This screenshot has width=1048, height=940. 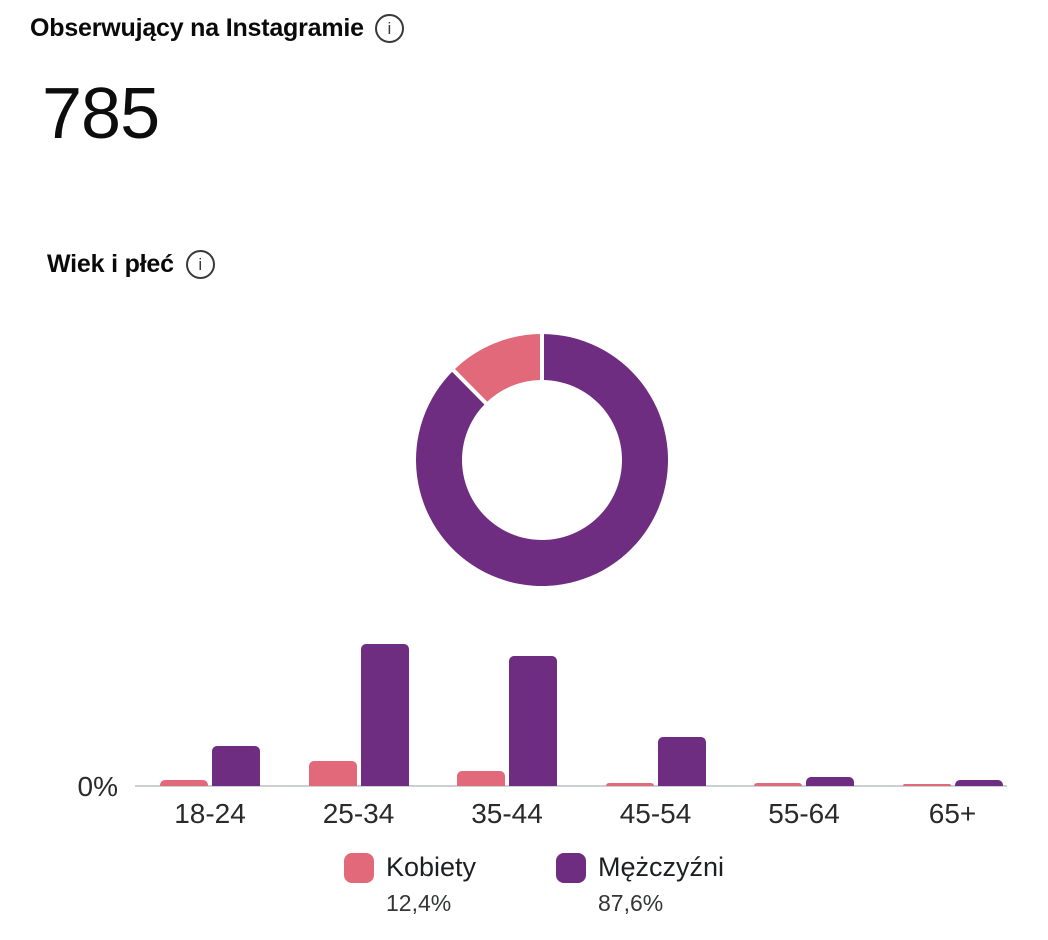 I want to click on x-axis-label-55-64: 55-64, so click(x=804, y=813).